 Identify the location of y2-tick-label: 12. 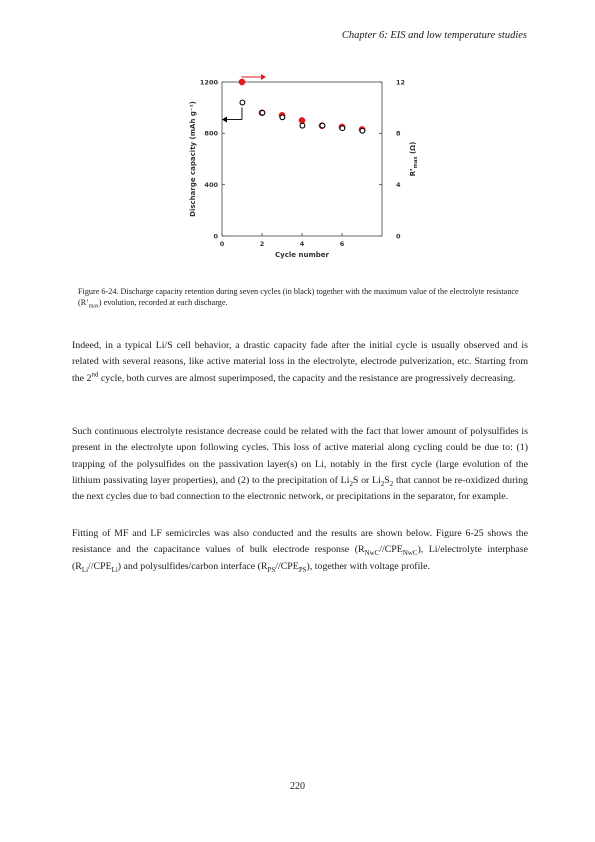
(400, 82).